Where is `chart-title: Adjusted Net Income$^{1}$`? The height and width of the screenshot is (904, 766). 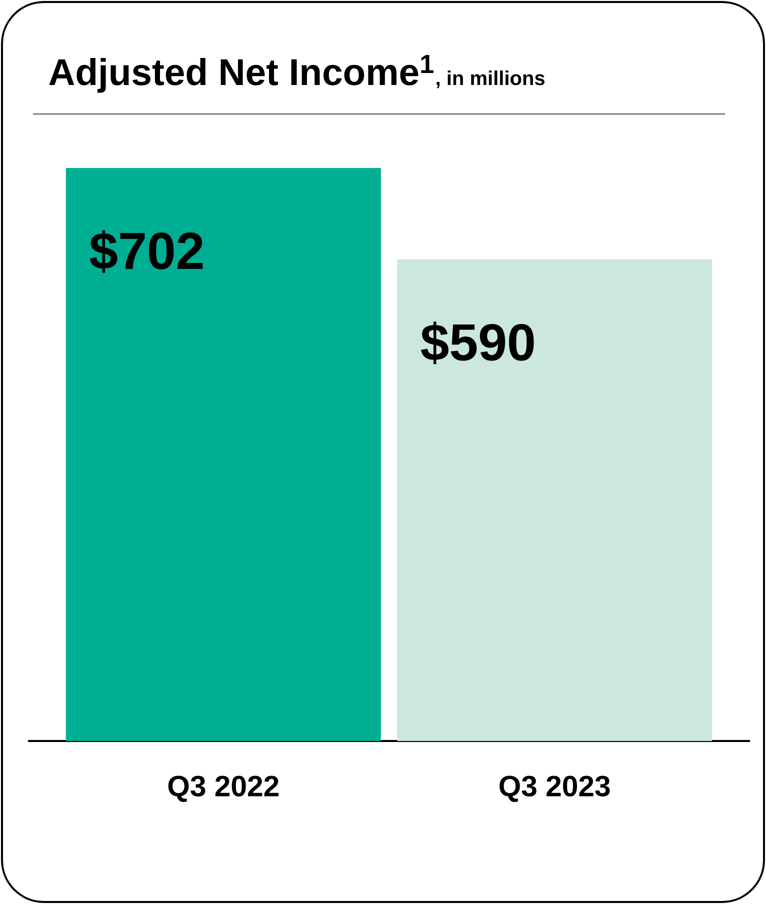
chart-title: Adjusted Net Income$^{1}$ is located at coordinates (241, 73).